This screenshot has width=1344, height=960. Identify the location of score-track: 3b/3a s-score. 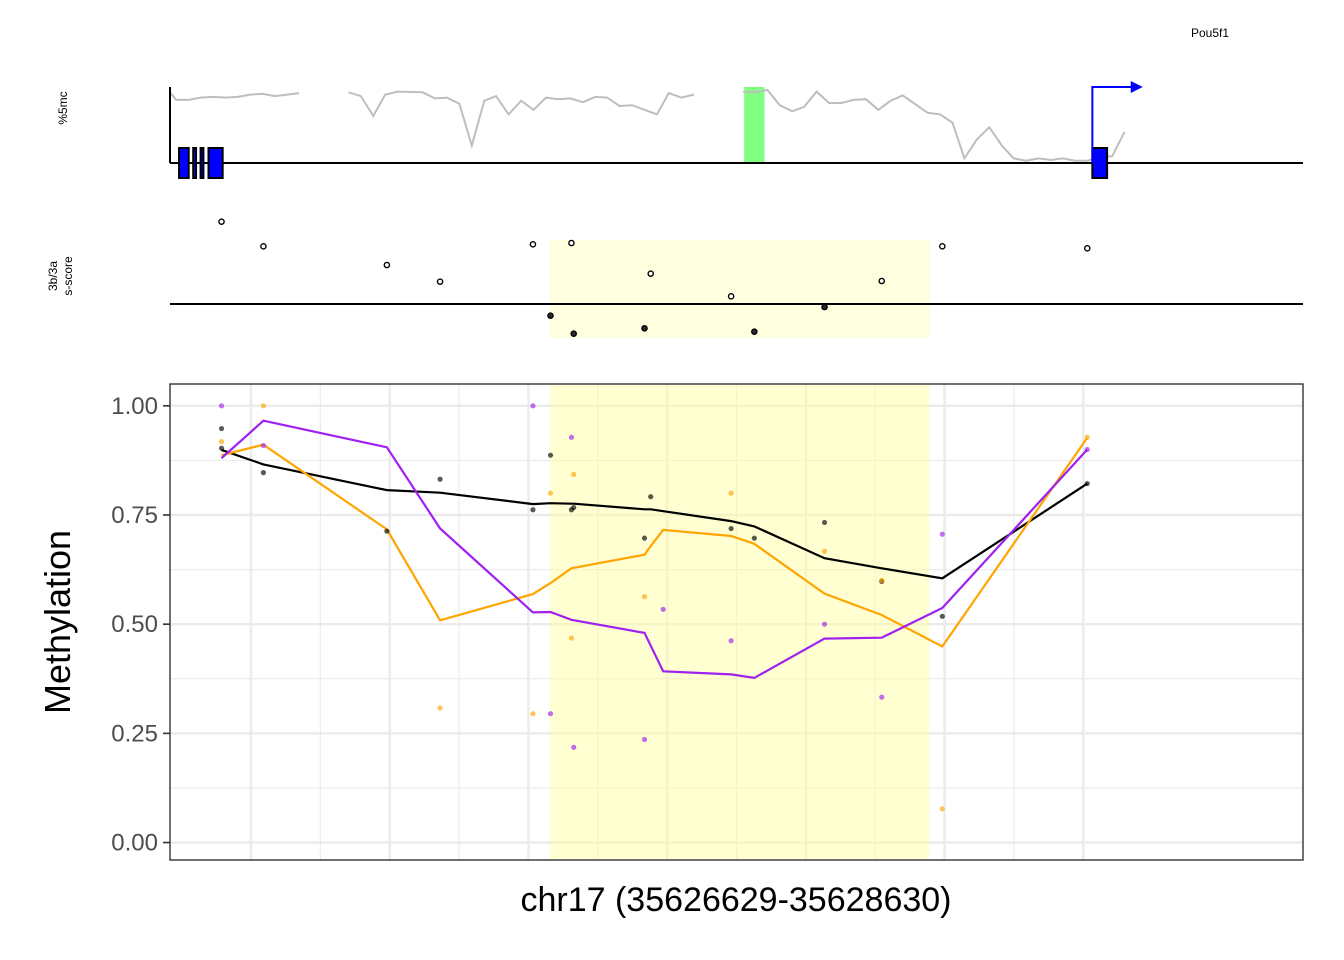
(674, 278).